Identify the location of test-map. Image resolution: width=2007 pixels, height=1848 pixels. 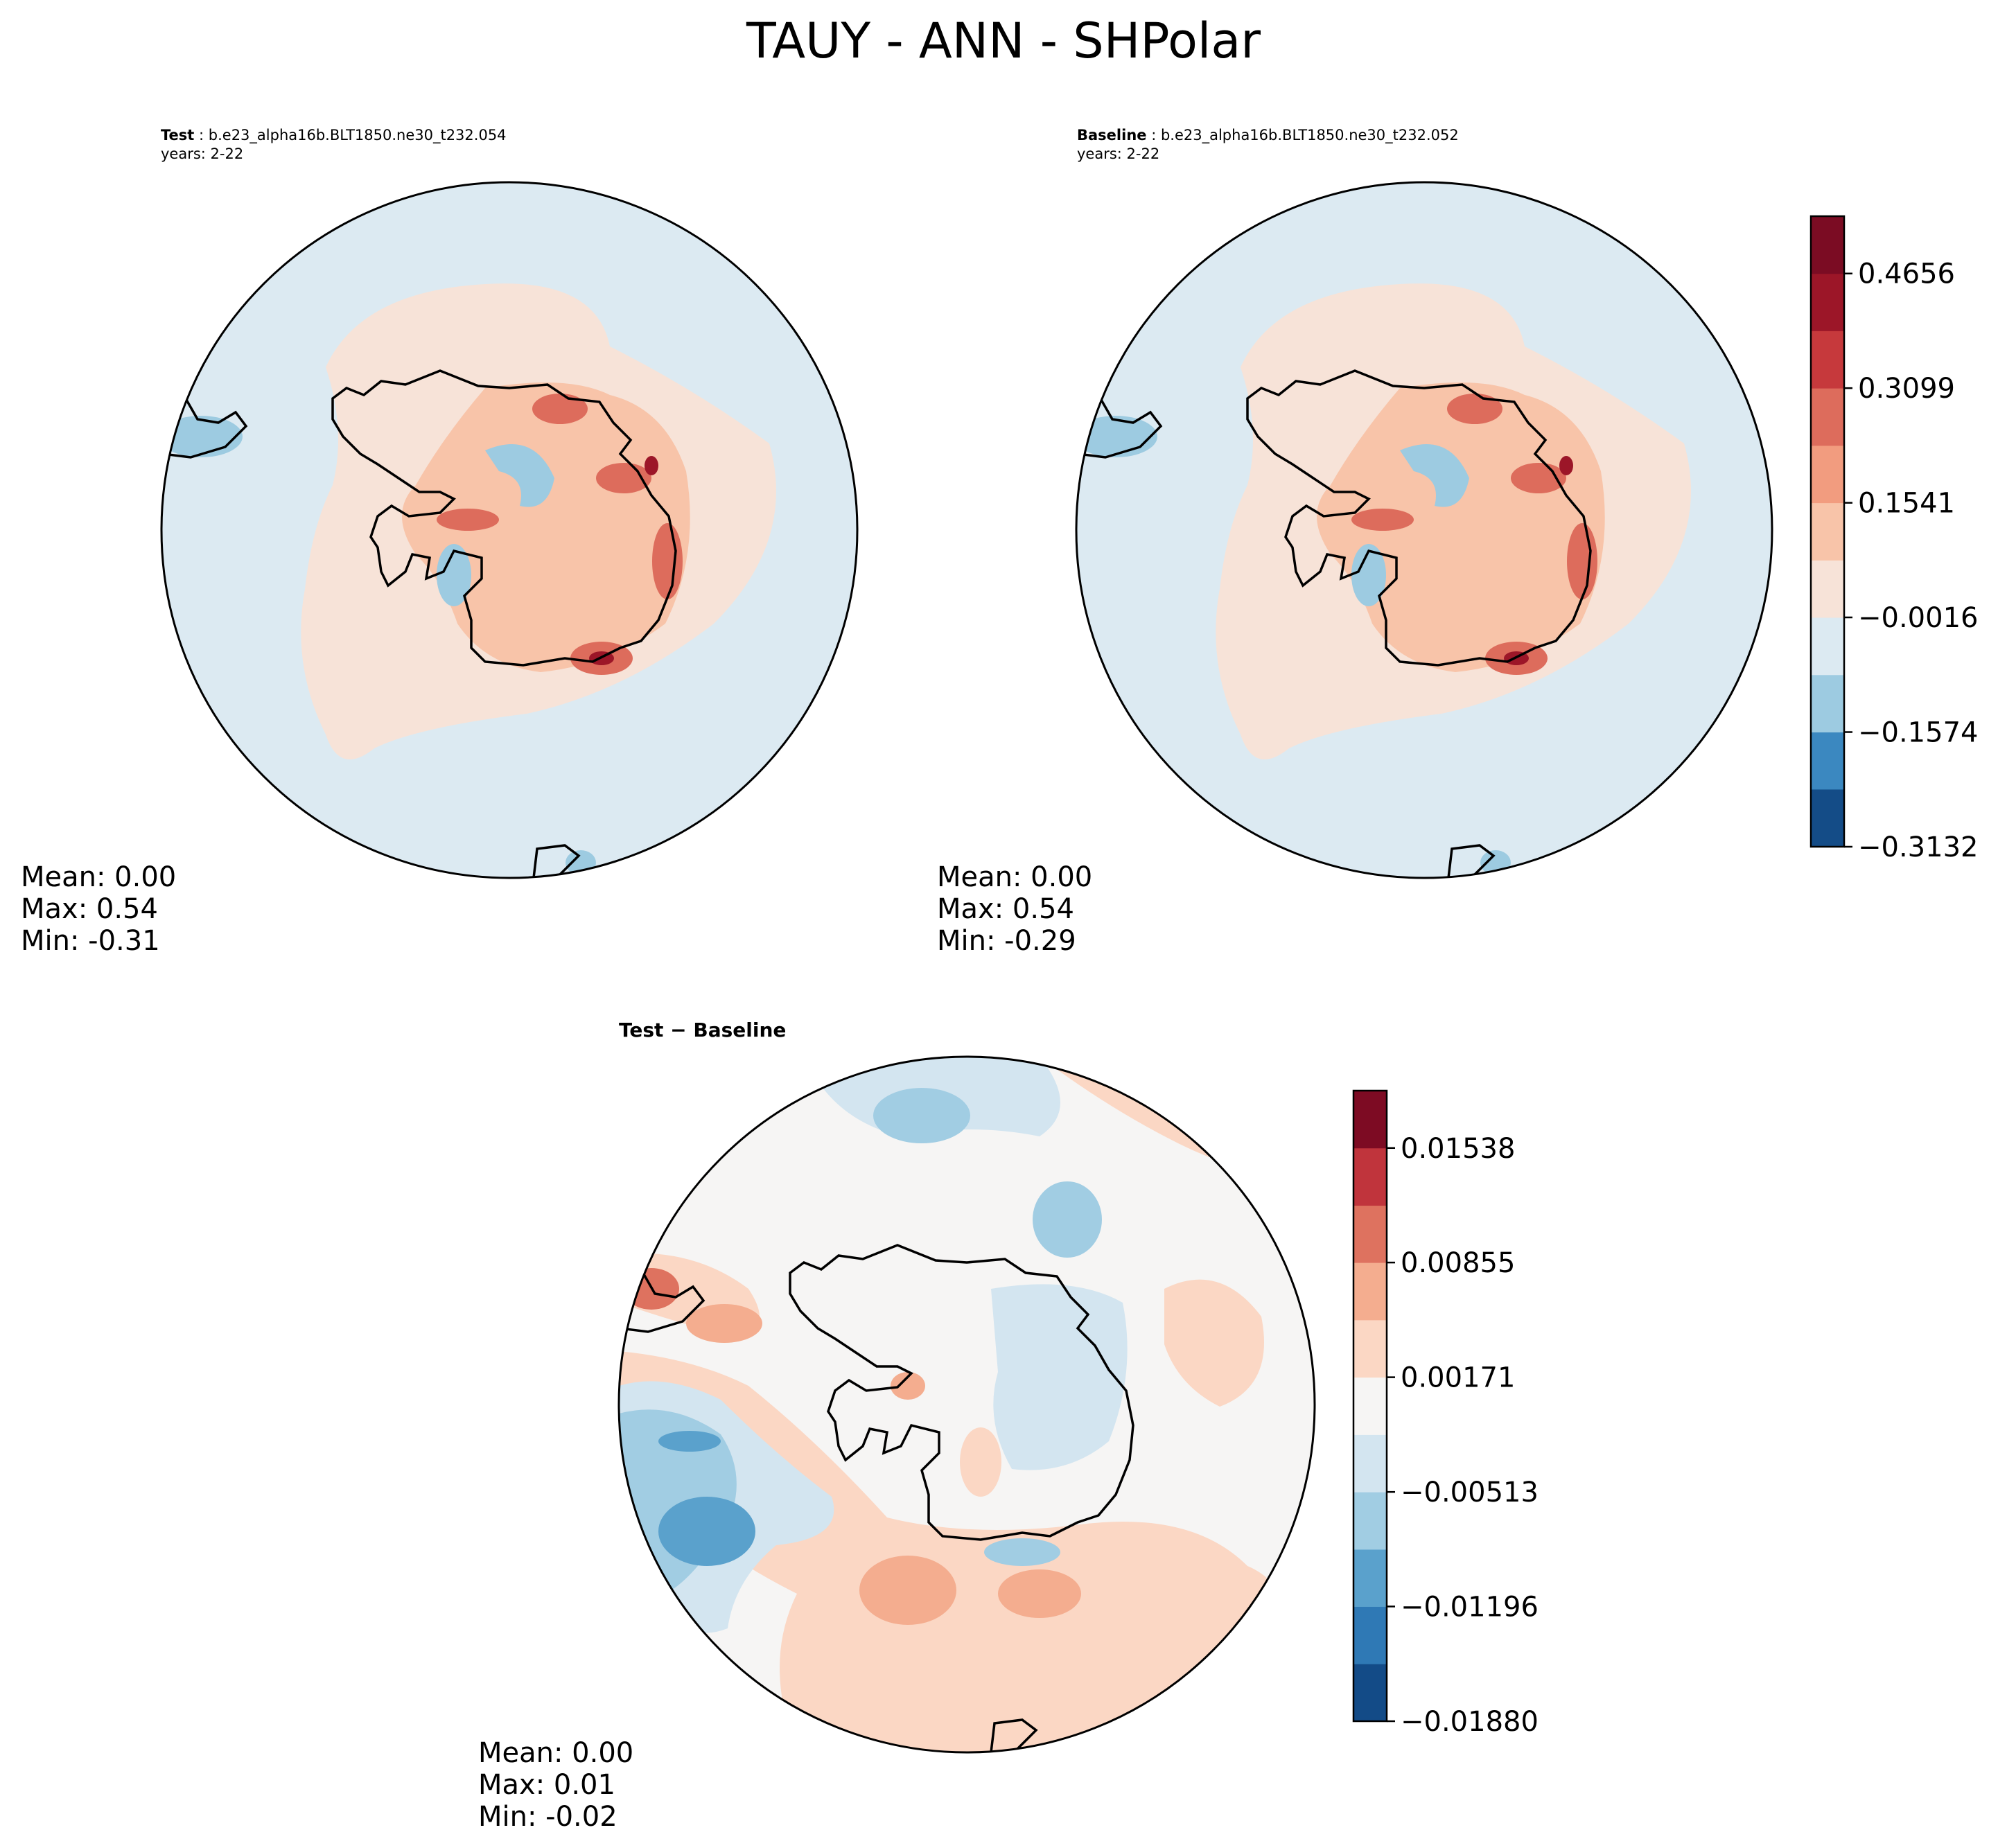
(509, 530).